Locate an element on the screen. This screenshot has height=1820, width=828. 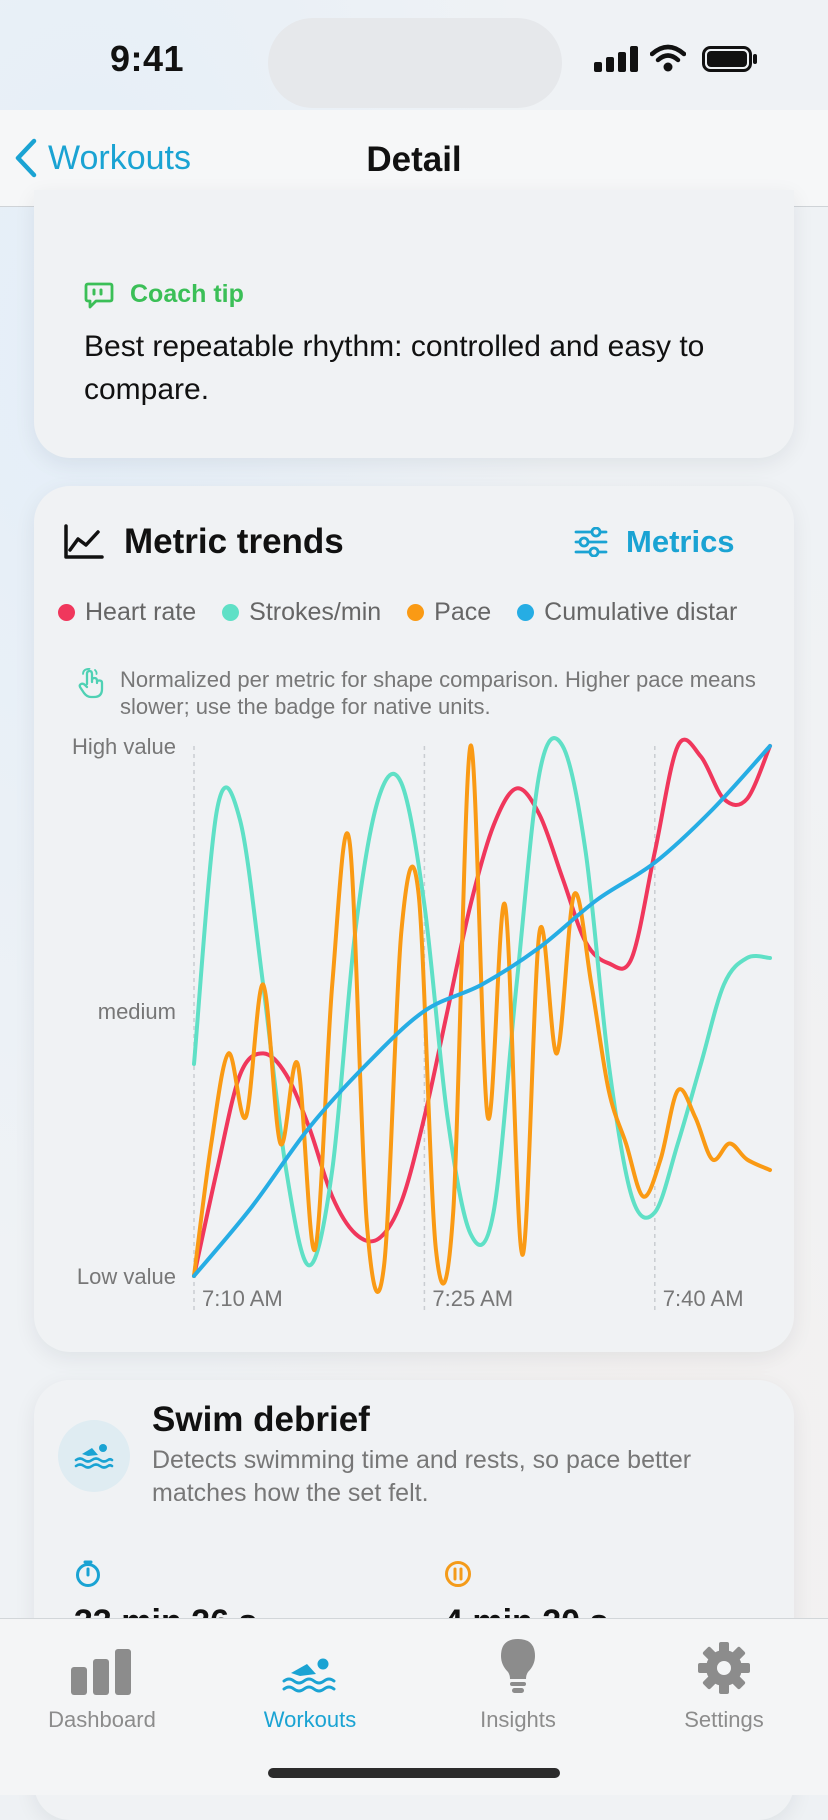
pause-icon is located at coordinates (458, 1574).